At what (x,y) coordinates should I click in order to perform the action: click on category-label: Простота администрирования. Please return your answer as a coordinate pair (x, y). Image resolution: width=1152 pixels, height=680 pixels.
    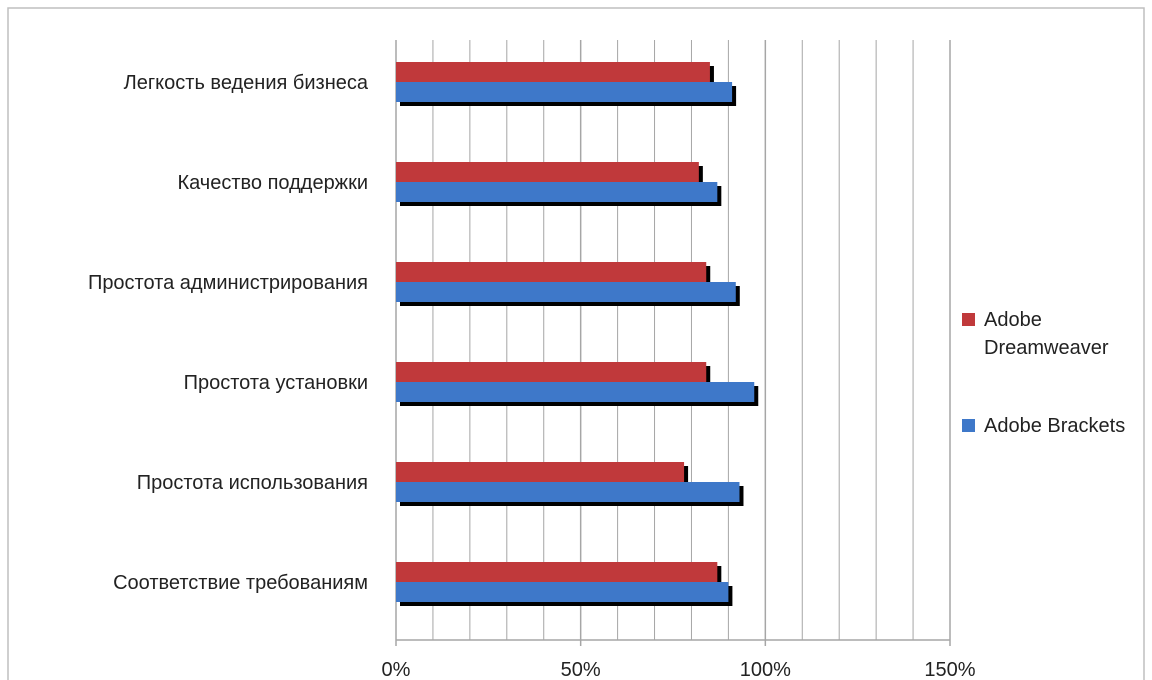
    Looking at the image, I should click on (228, 283).